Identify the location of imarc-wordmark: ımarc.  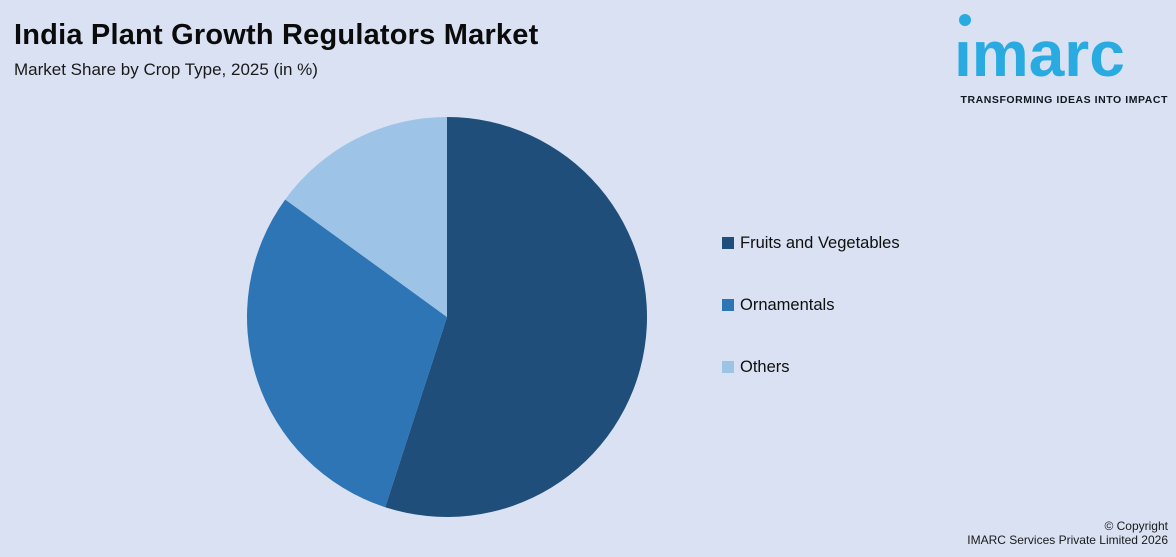
(1039, 54).